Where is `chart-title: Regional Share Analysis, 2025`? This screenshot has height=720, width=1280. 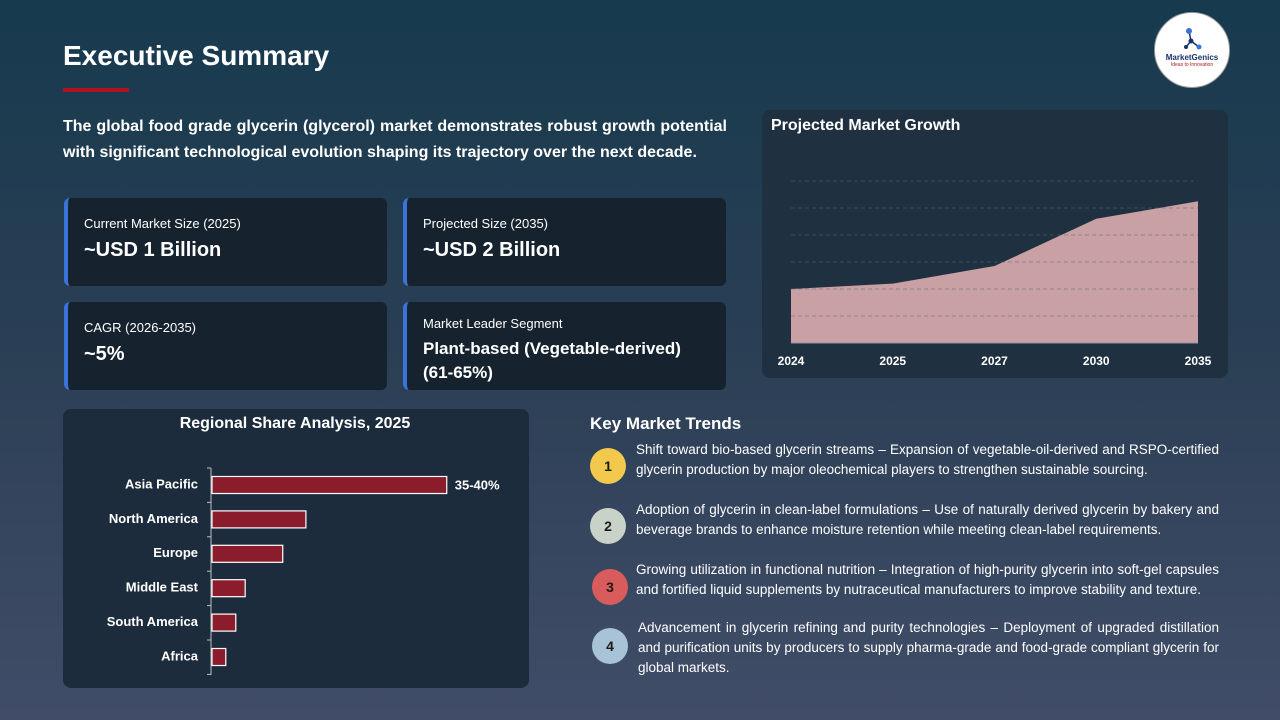 chart-title: Regional Share Analysis, 2025 is located at coordinates (295, 423).